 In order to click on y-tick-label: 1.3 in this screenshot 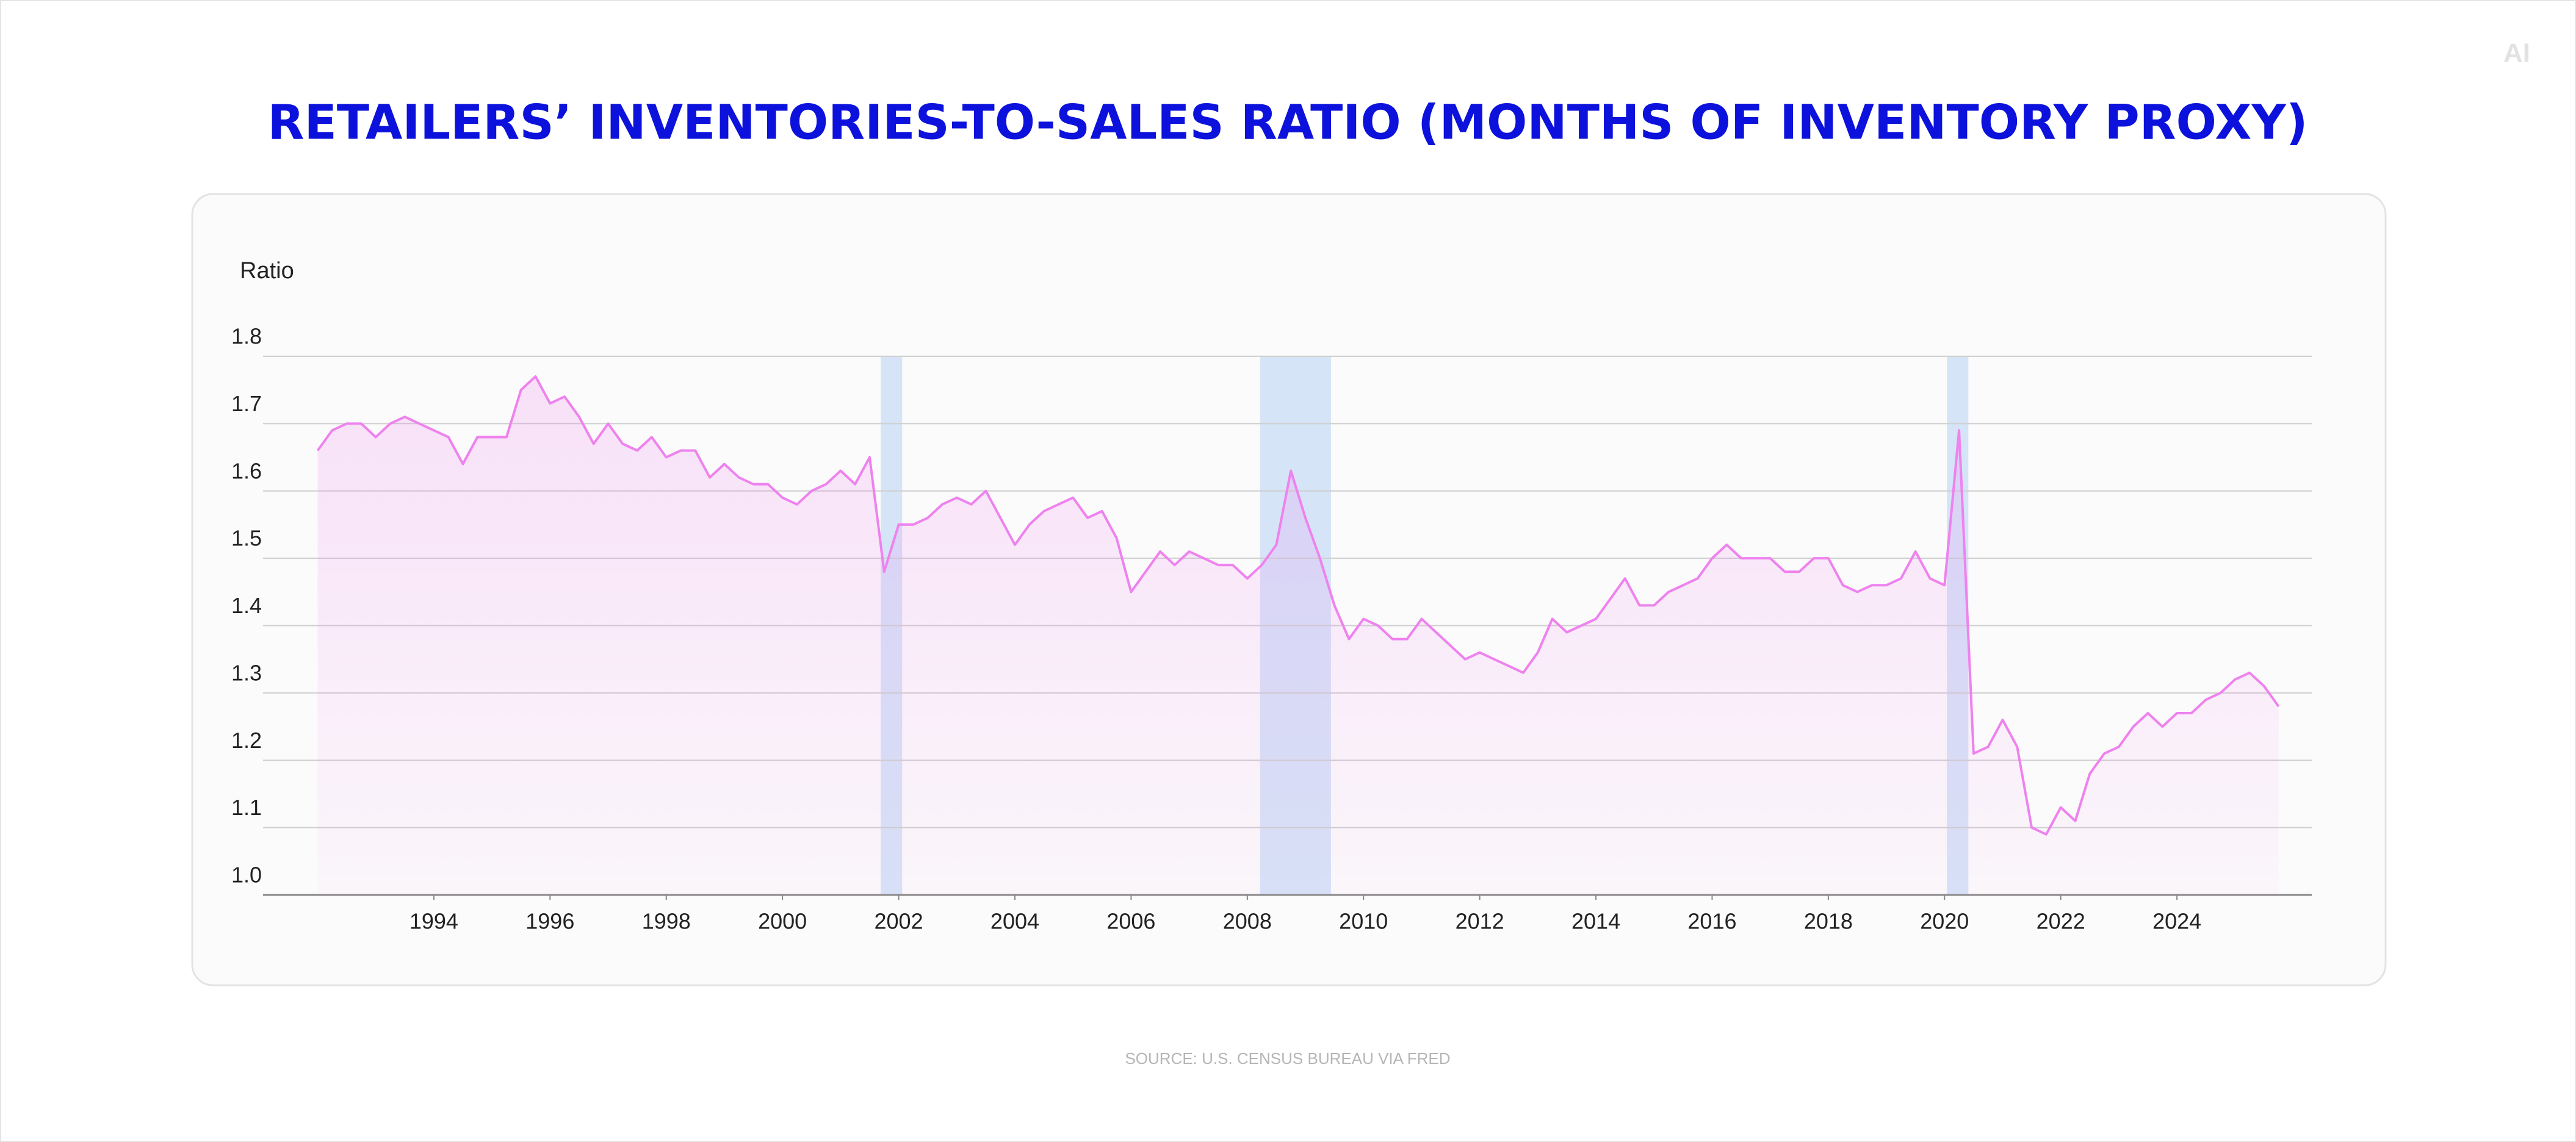, I will do `click(246, 673)`.